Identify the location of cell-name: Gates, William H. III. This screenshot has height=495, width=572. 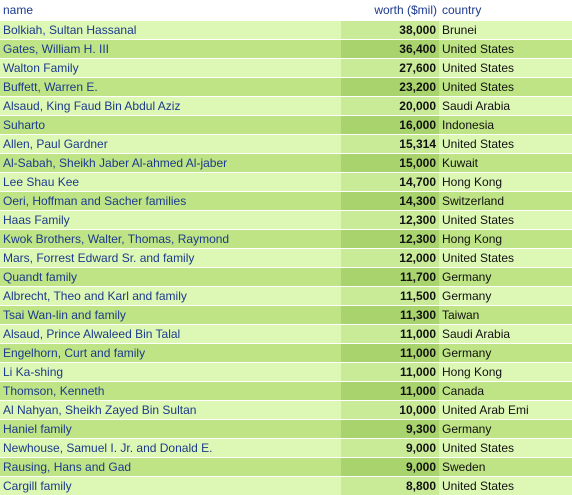
(170, 48).